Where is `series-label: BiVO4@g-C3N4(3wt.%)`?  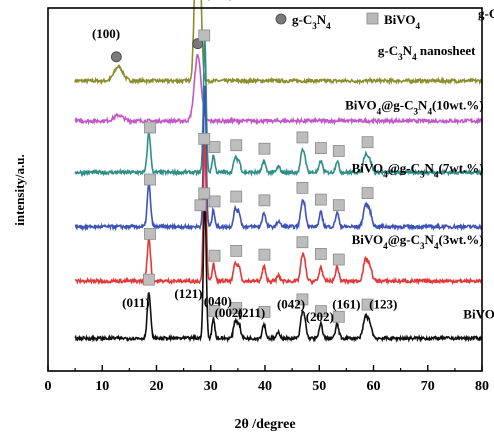
series-label: BiVO4@g-C3N4(3wt.%) is located at coordinates (418, 241).